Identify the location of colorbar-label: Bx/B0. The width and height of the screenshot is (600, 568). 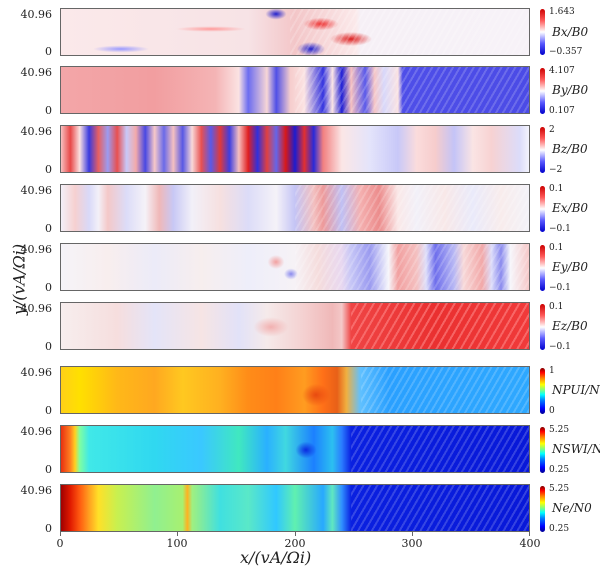
(570, 32).